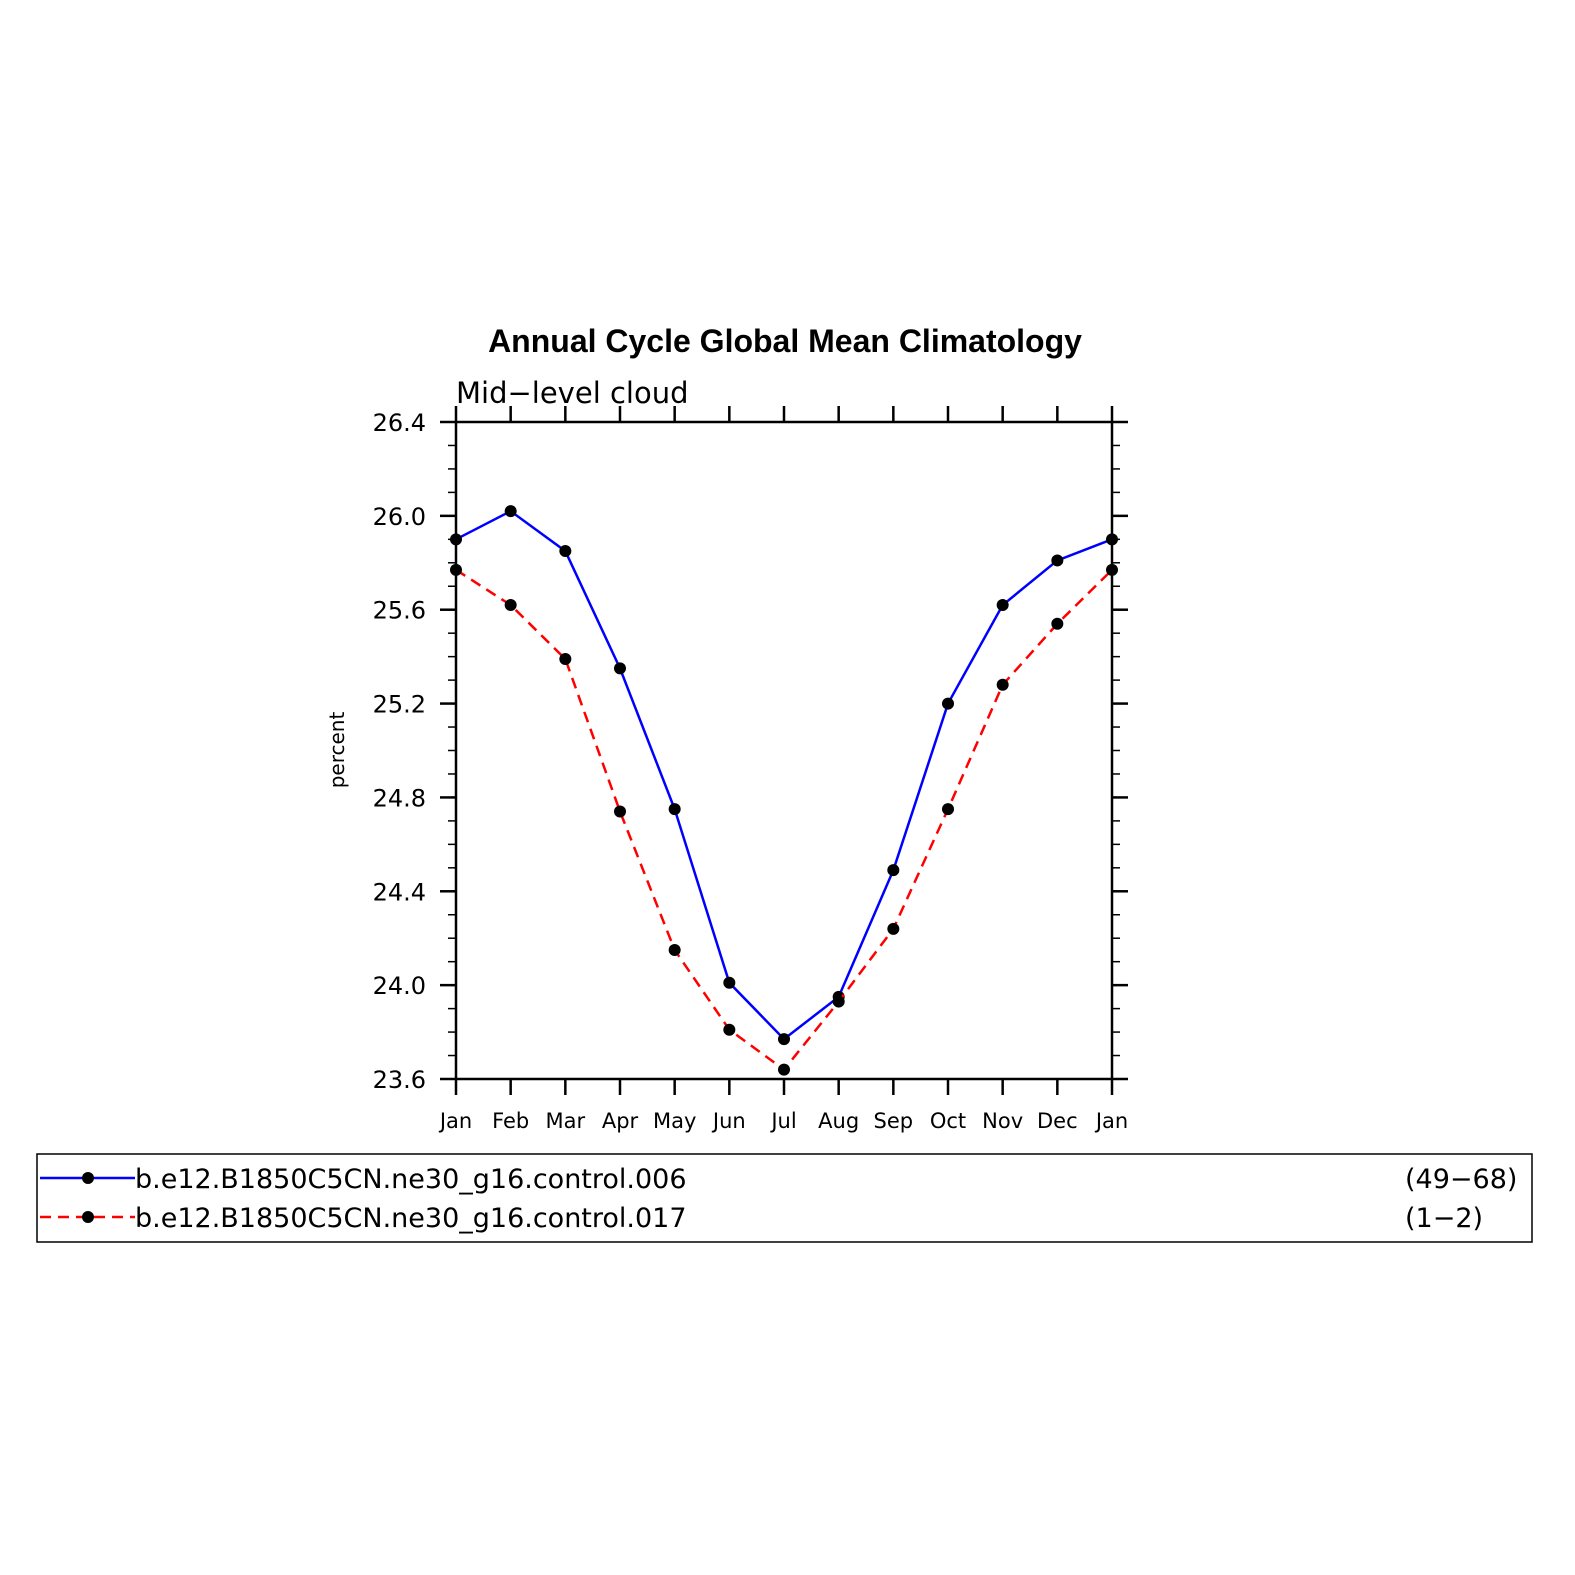  I want to click on chart-subtitle: Mid−level cloud, so click(572, 393).